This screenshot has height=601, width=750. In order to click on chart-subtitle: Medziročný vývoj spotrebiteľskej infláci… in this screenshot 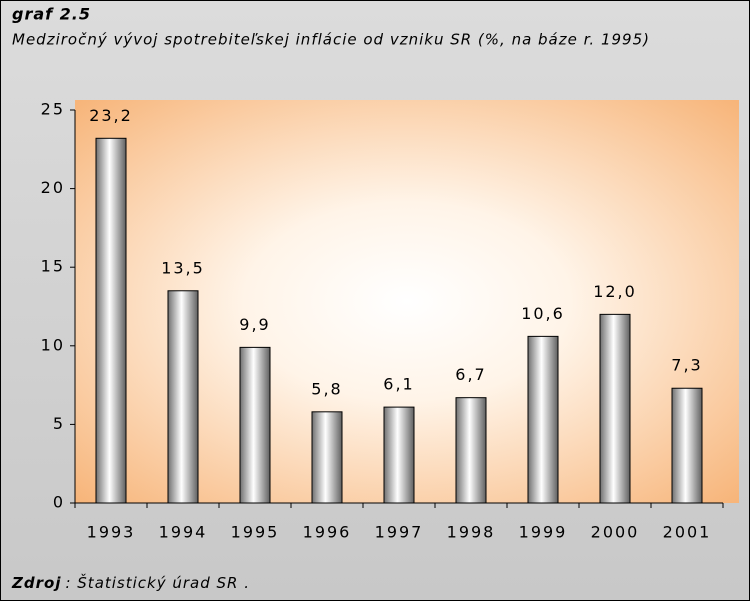, I will do `click(331, 40)`.